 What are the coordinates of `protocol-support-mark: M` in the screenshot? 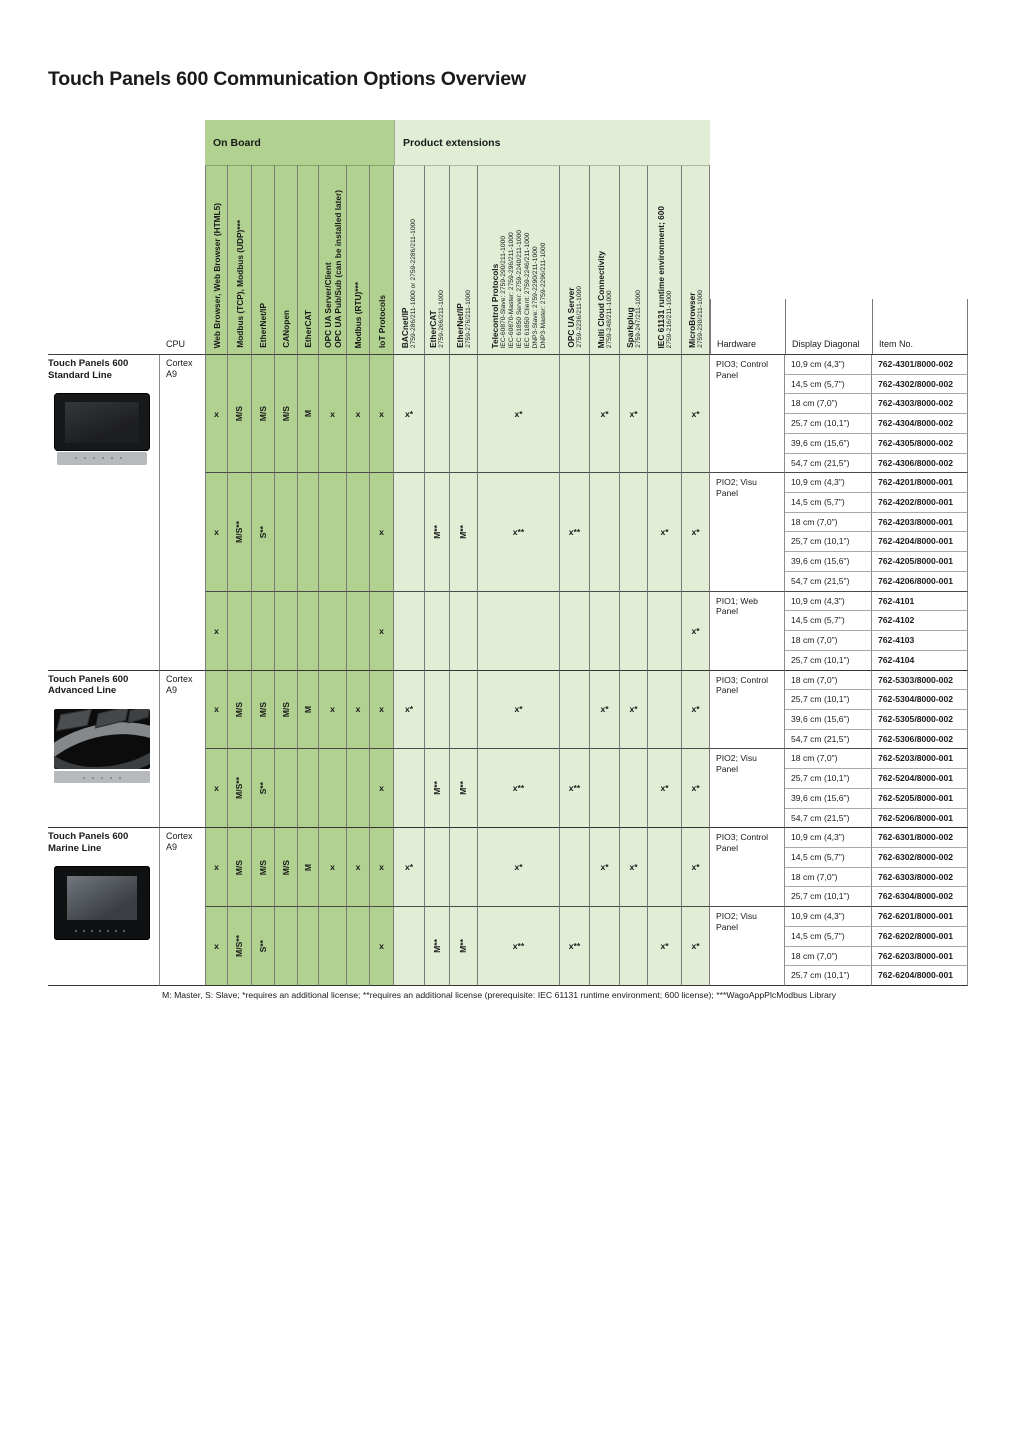 It's located at (307, 414).